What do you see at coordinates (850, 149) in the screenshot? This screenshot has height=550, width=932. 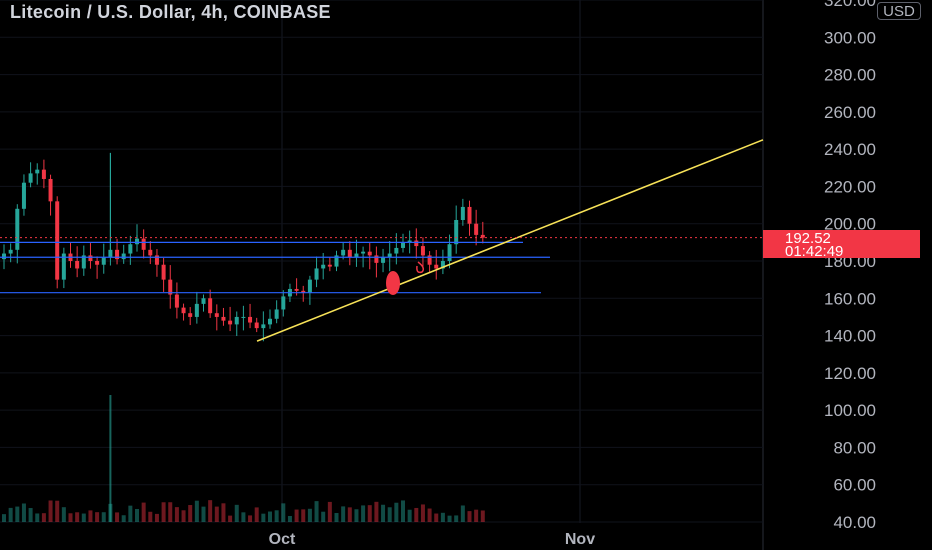 I see `y-tick-label: 240.00` at bounding box center [850, 149].